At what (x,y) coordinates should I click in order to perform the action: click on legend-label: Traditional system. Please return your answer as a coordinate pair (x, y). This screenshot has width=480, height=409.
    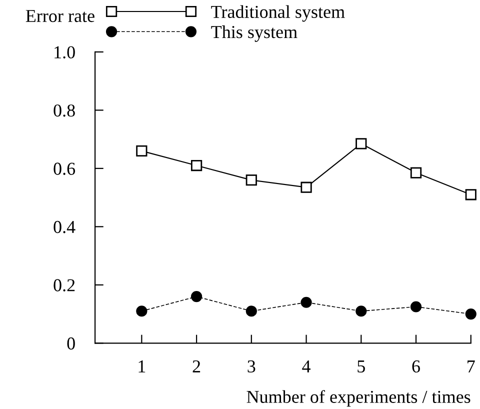
    Looking at the image, I should click on (278, 13).